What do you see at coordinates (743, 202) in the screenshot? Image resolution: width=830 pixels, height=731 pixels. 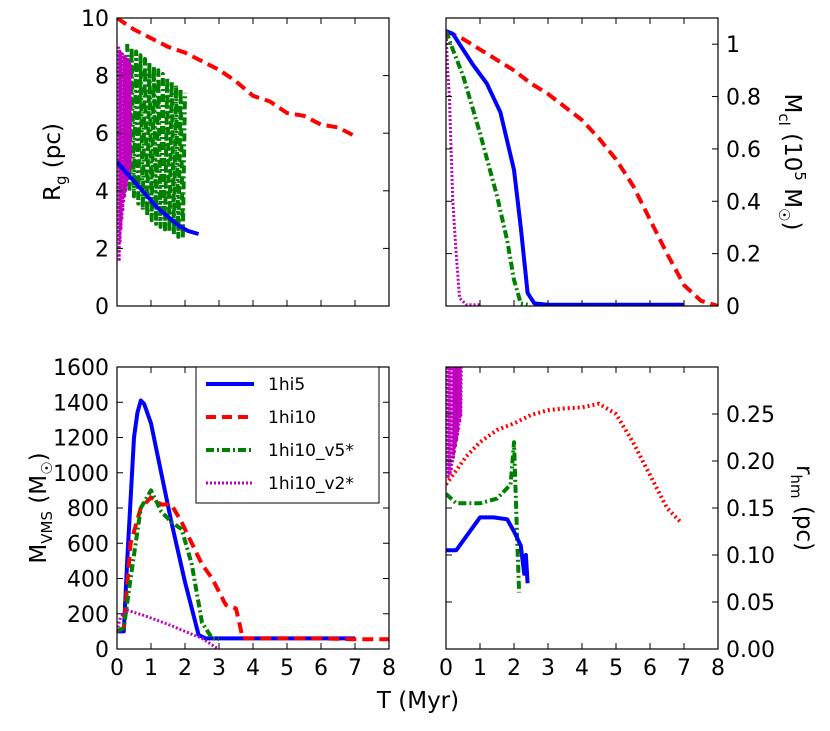 I see `ytick-label-mcl: 0.4` at bounding box center [743, 202].